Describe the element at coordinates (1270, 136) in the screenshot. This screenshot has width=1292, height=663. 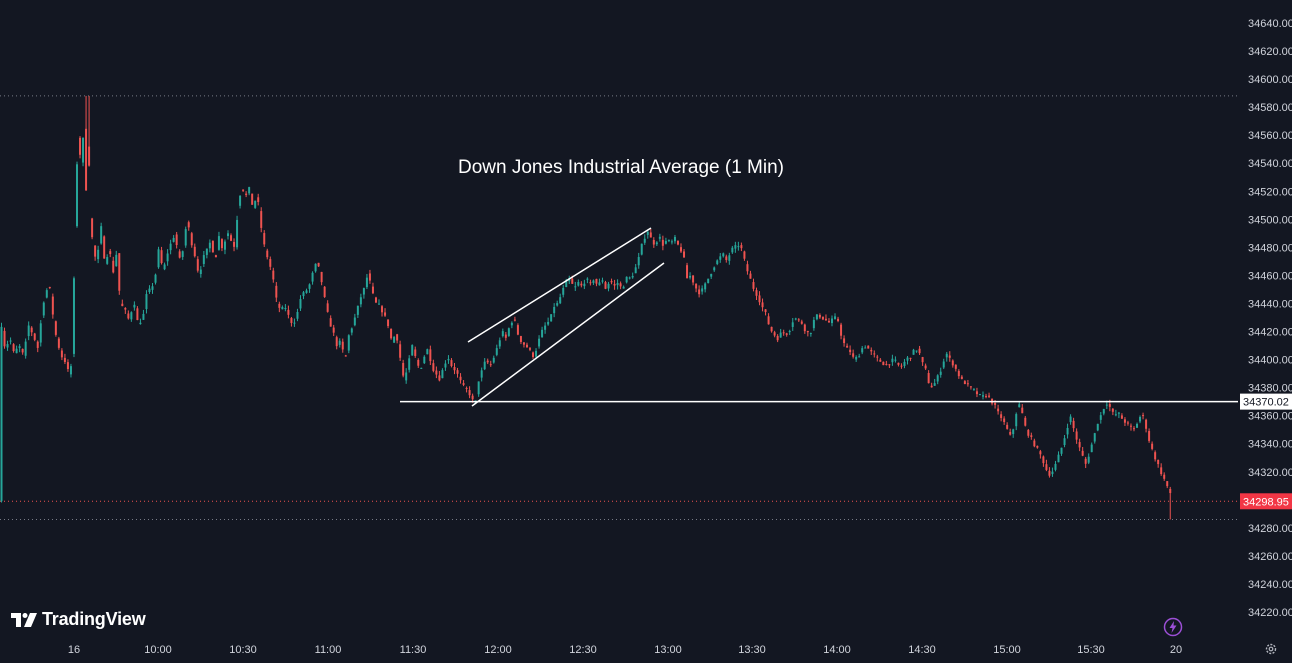
I see `price-tick-label: 34560.00` at that location.